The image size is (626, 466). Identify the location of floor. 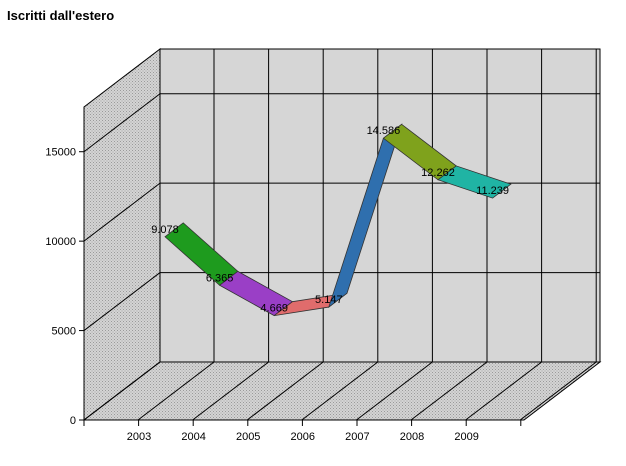
(342, 391).